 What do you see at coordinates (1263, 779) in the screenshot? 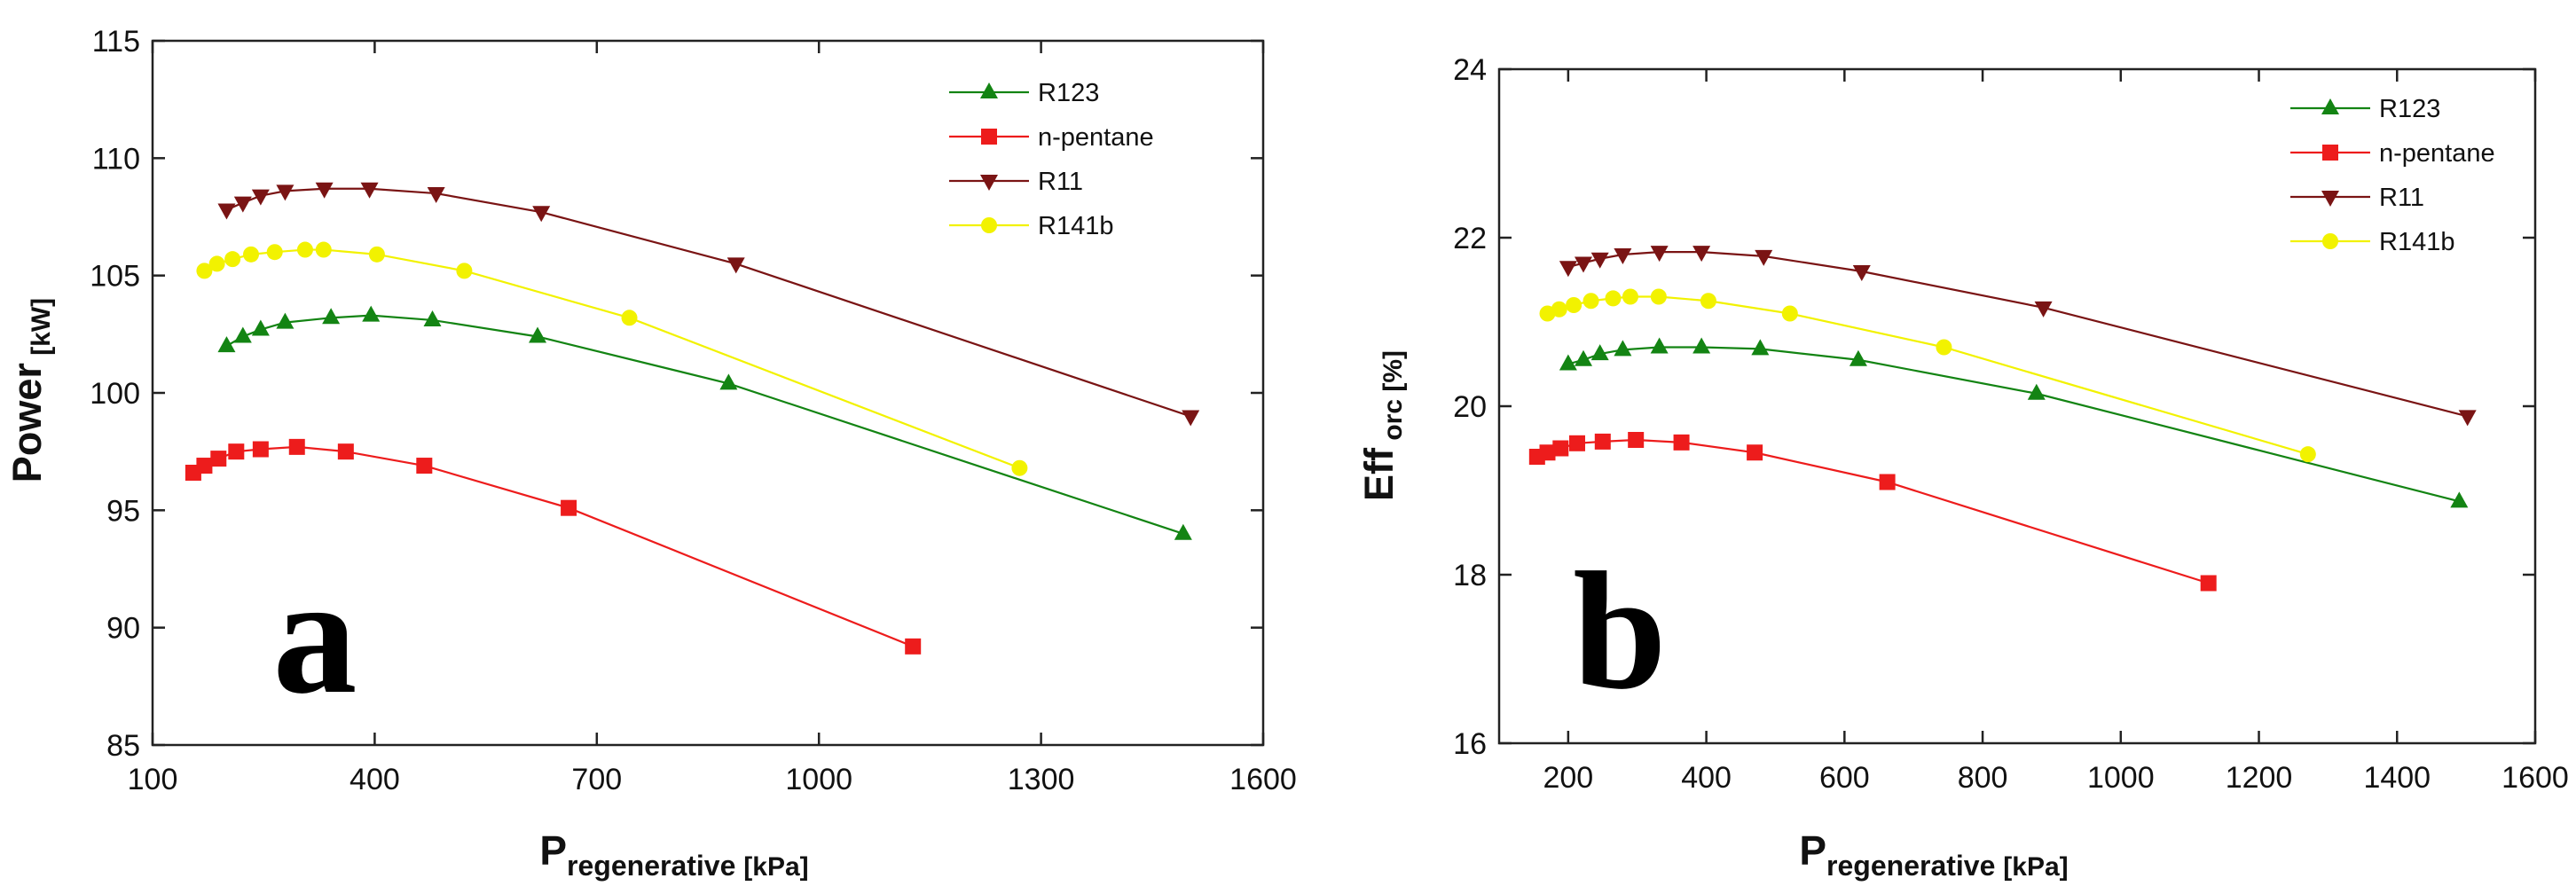
I see `x-tick-label: 1600` at bounding box center [1263, 779].